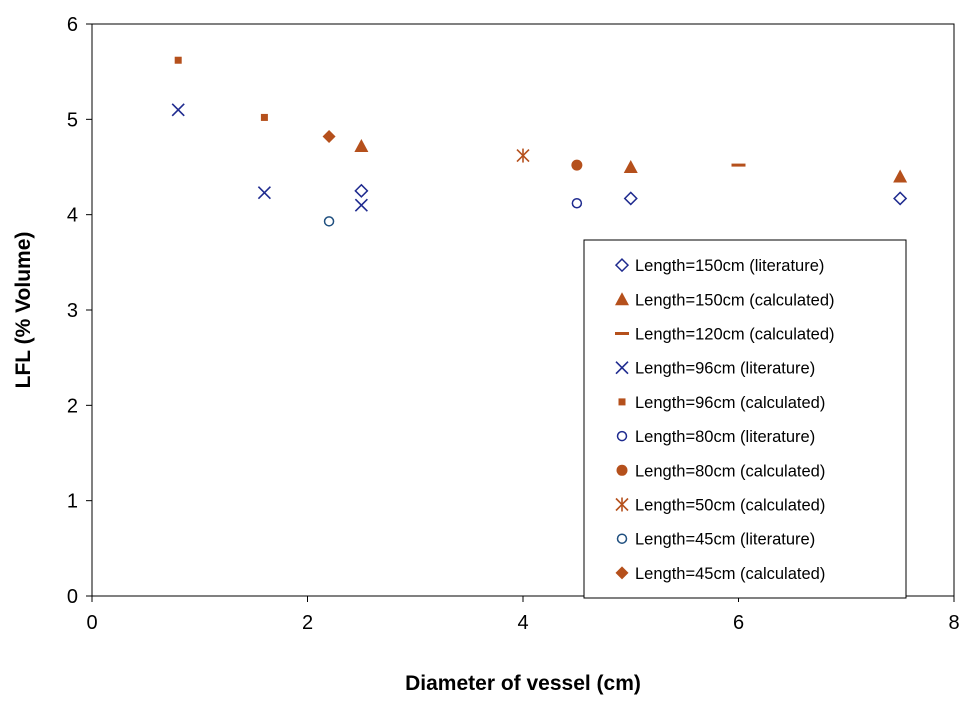  I want to click on y-tick-label: 3, so click(72, 311).